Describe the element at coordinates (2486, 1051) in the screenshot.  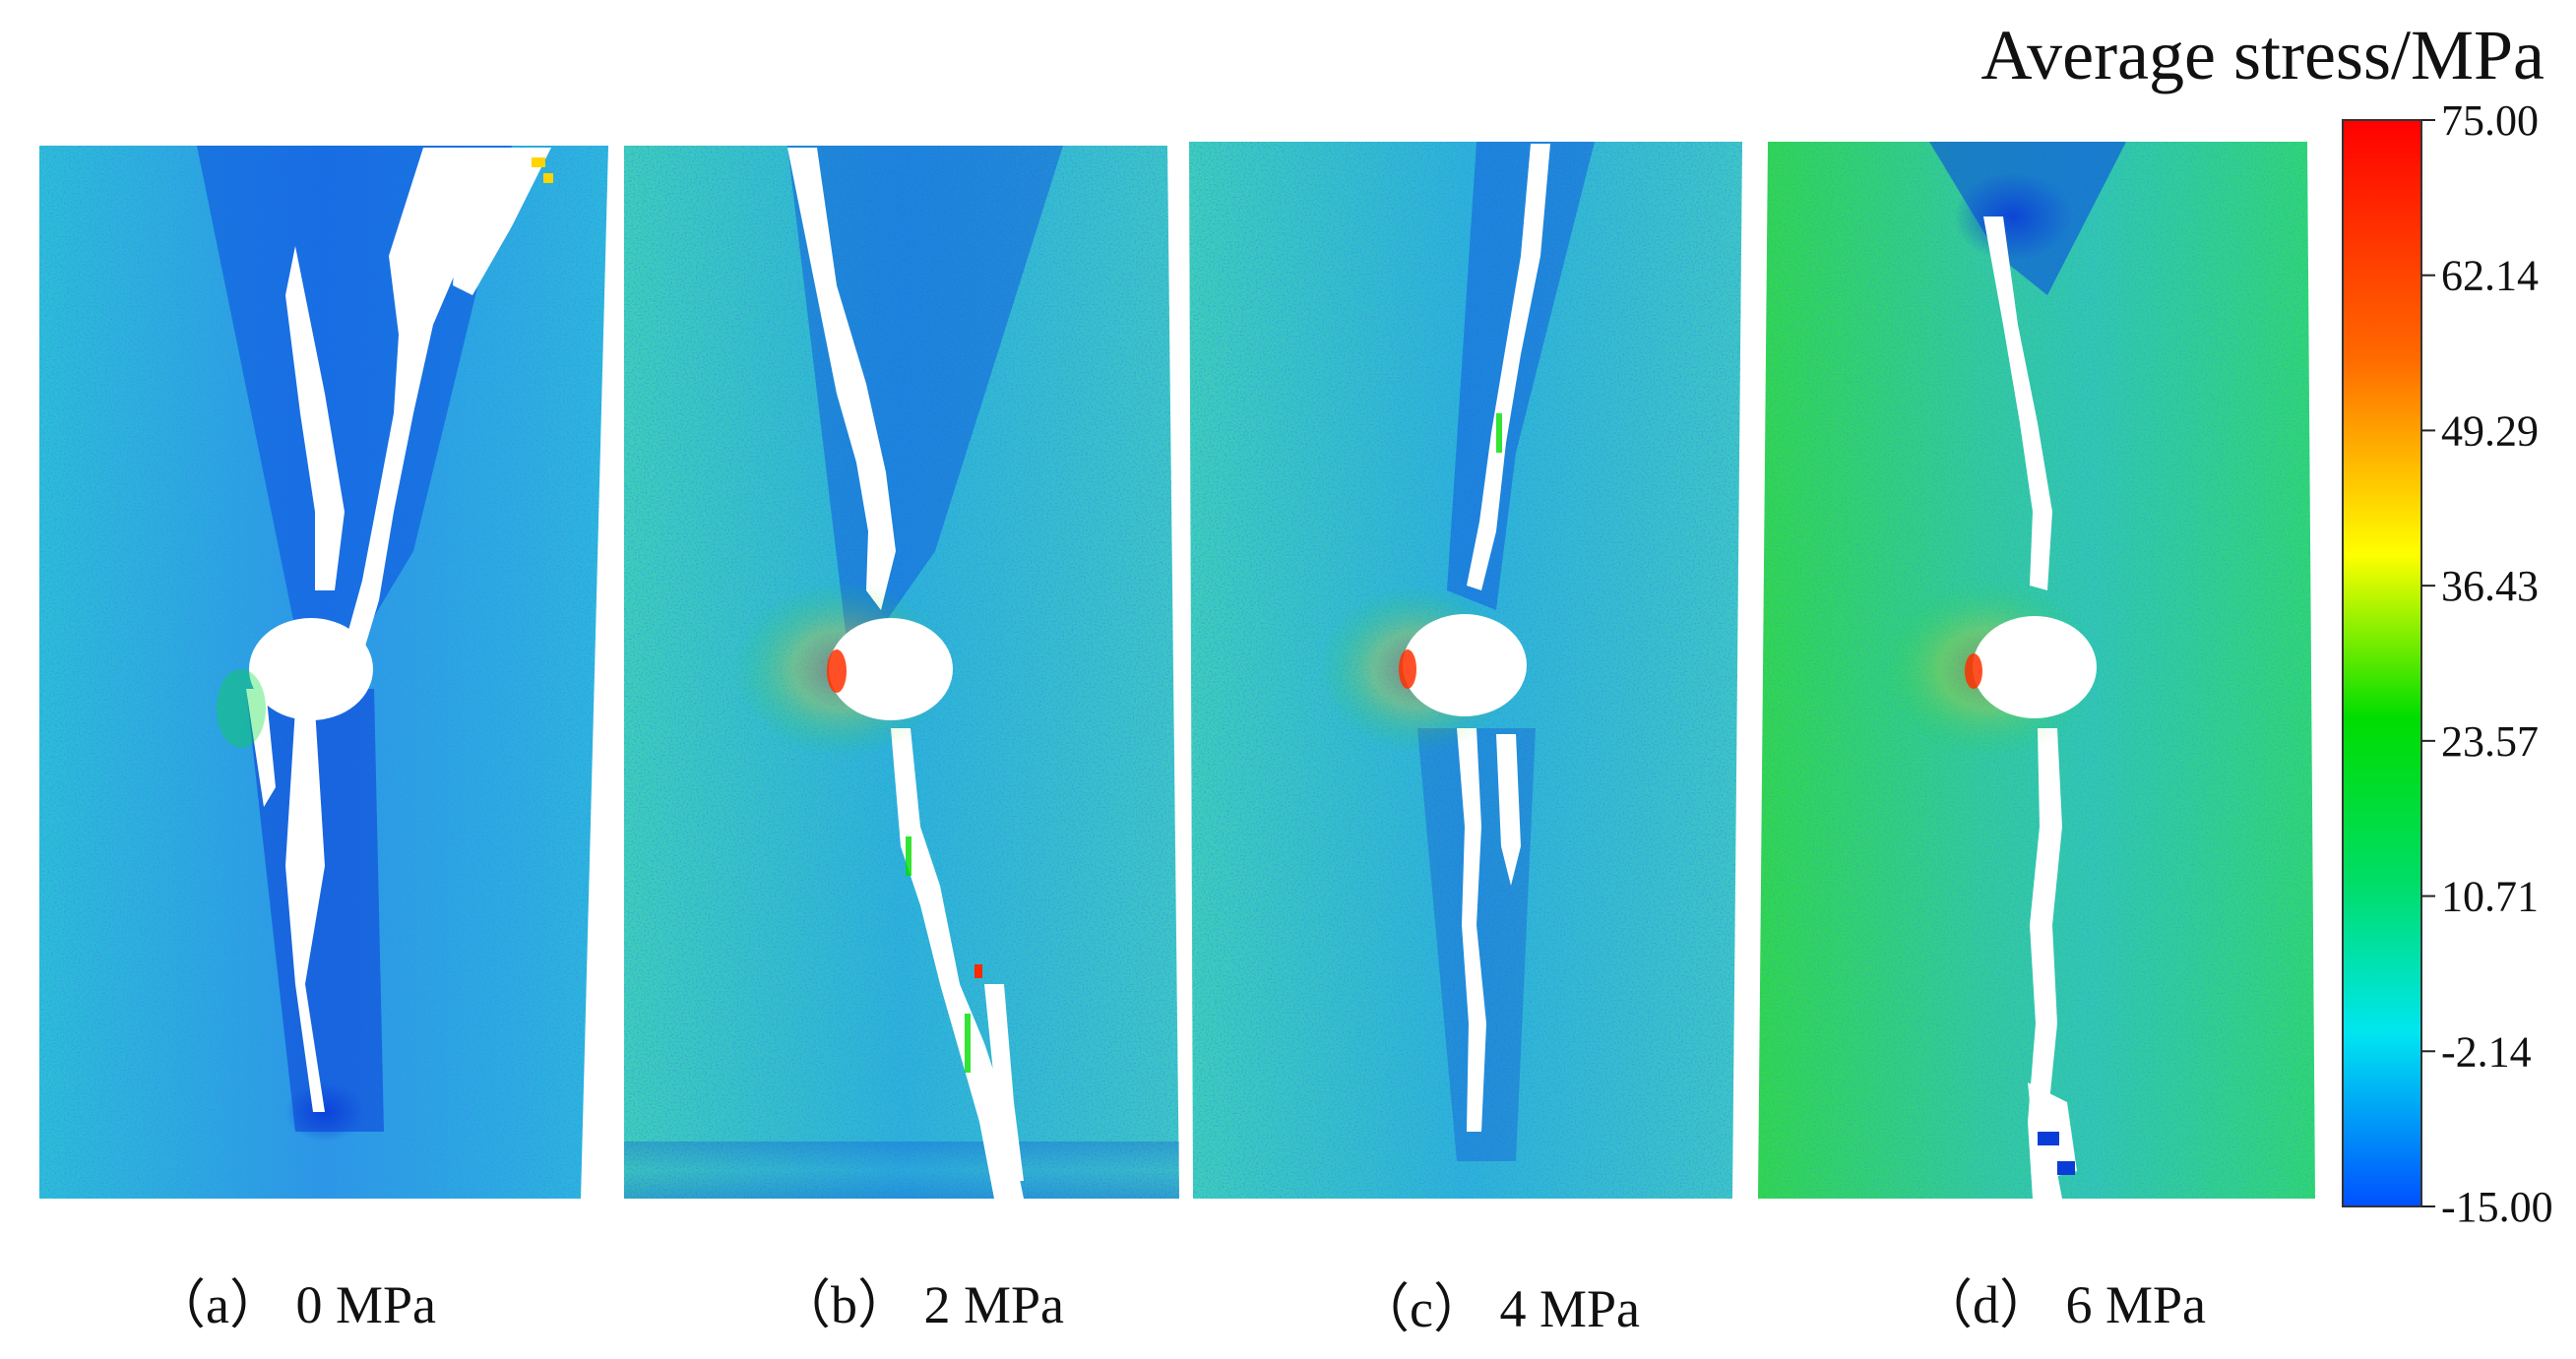
I see `legend-tick-label: -2.14` at that location.